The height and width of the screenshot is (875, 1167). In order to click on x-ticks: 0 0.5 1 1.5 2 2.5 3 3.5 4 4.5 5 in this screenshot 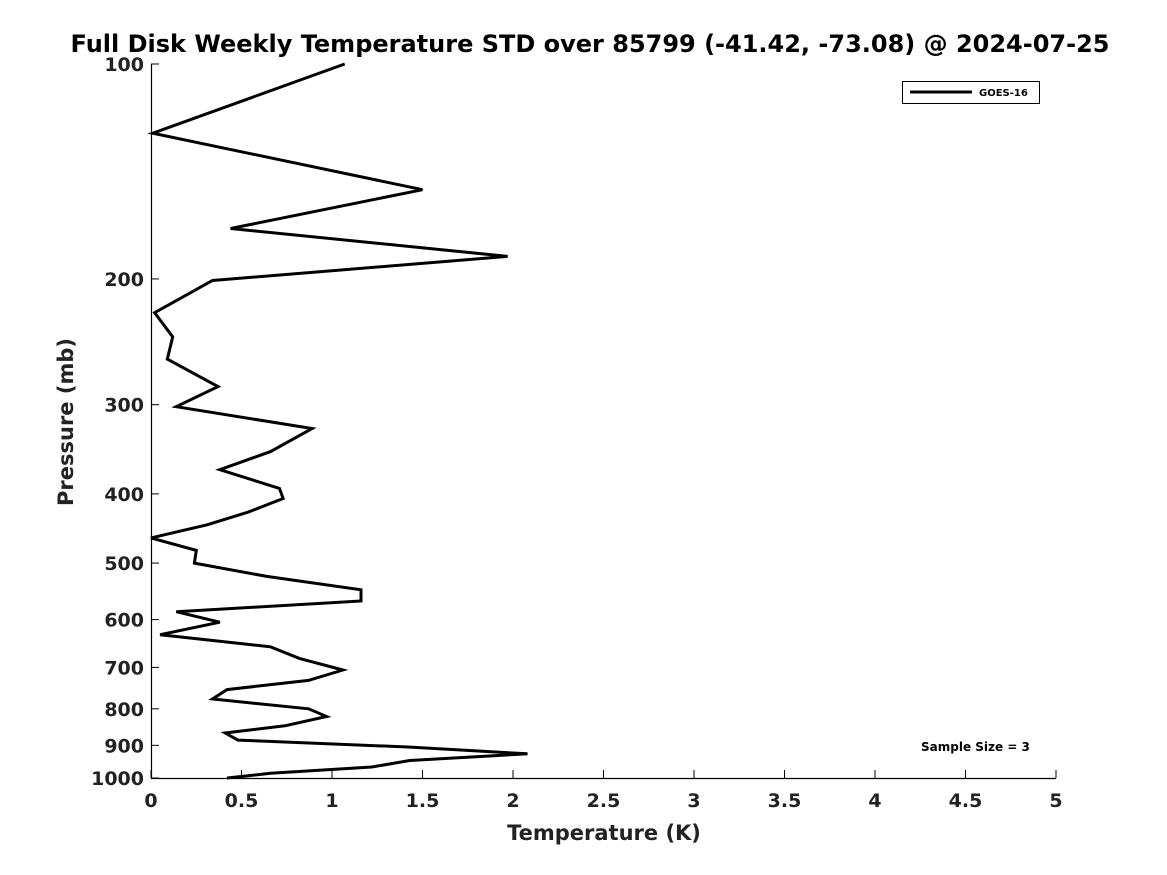, I will do `click(603, 791)`.